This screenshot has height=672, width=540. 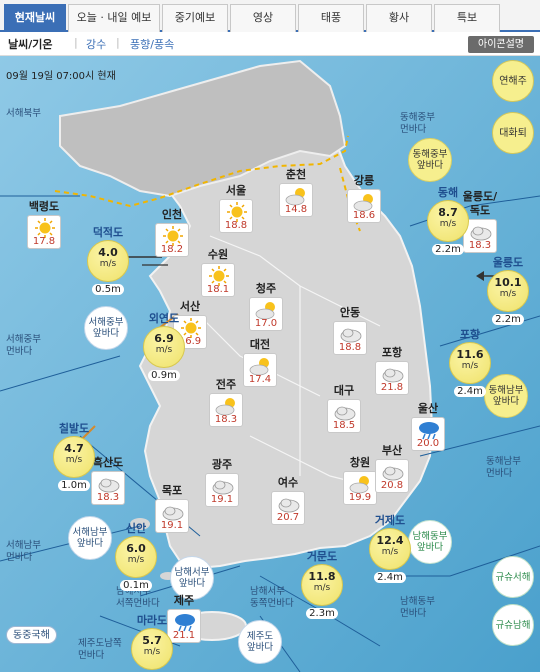 I want to click on city-marker: 목포 19.1, so click(x=172, y=508).